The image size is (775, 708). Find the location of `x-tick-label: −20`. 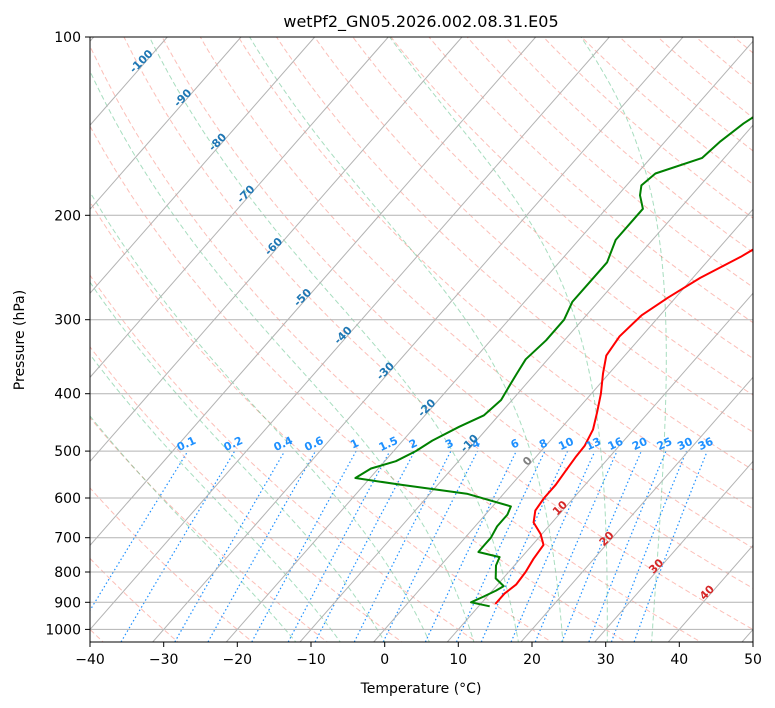

x-tick-label: −20 is located at coordinates (238, 660).